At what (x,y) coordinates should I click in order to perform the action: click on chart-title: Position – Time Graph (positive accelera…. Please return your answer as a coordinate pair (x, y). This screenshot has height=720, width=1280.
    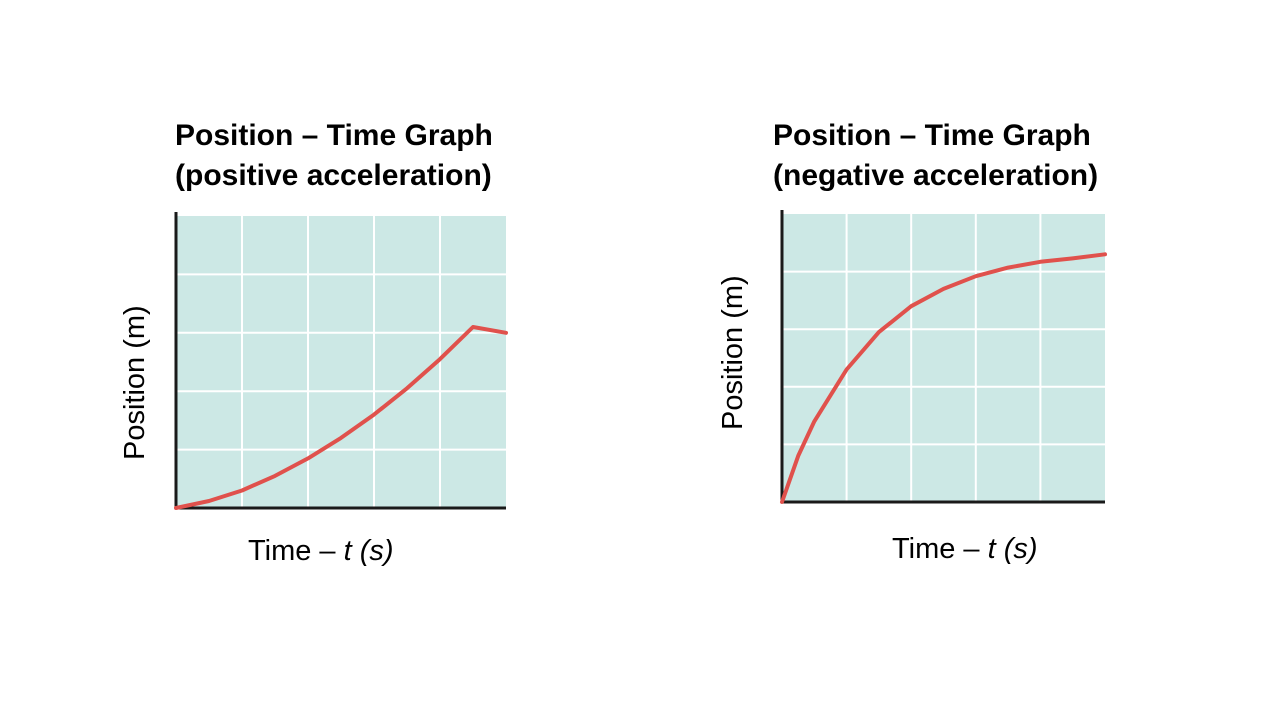
    Looking at the image, I should click on (334, 156).